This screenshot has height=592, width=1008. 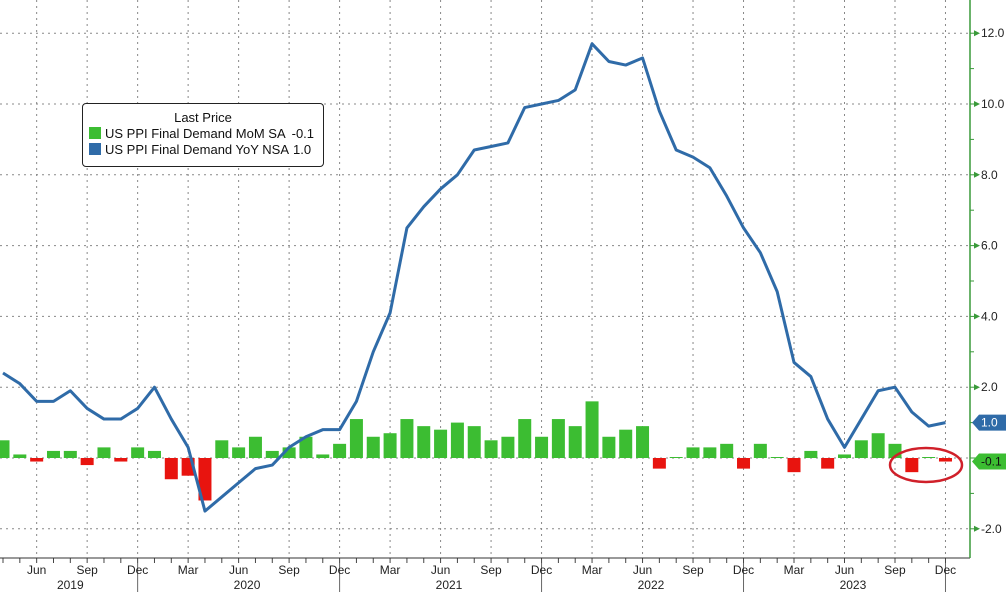 What do you see at coordinates (989, 442) in the screenshot?
I see `last-value-tags: 1.0 -0.1` at bounding box center [989, 442].